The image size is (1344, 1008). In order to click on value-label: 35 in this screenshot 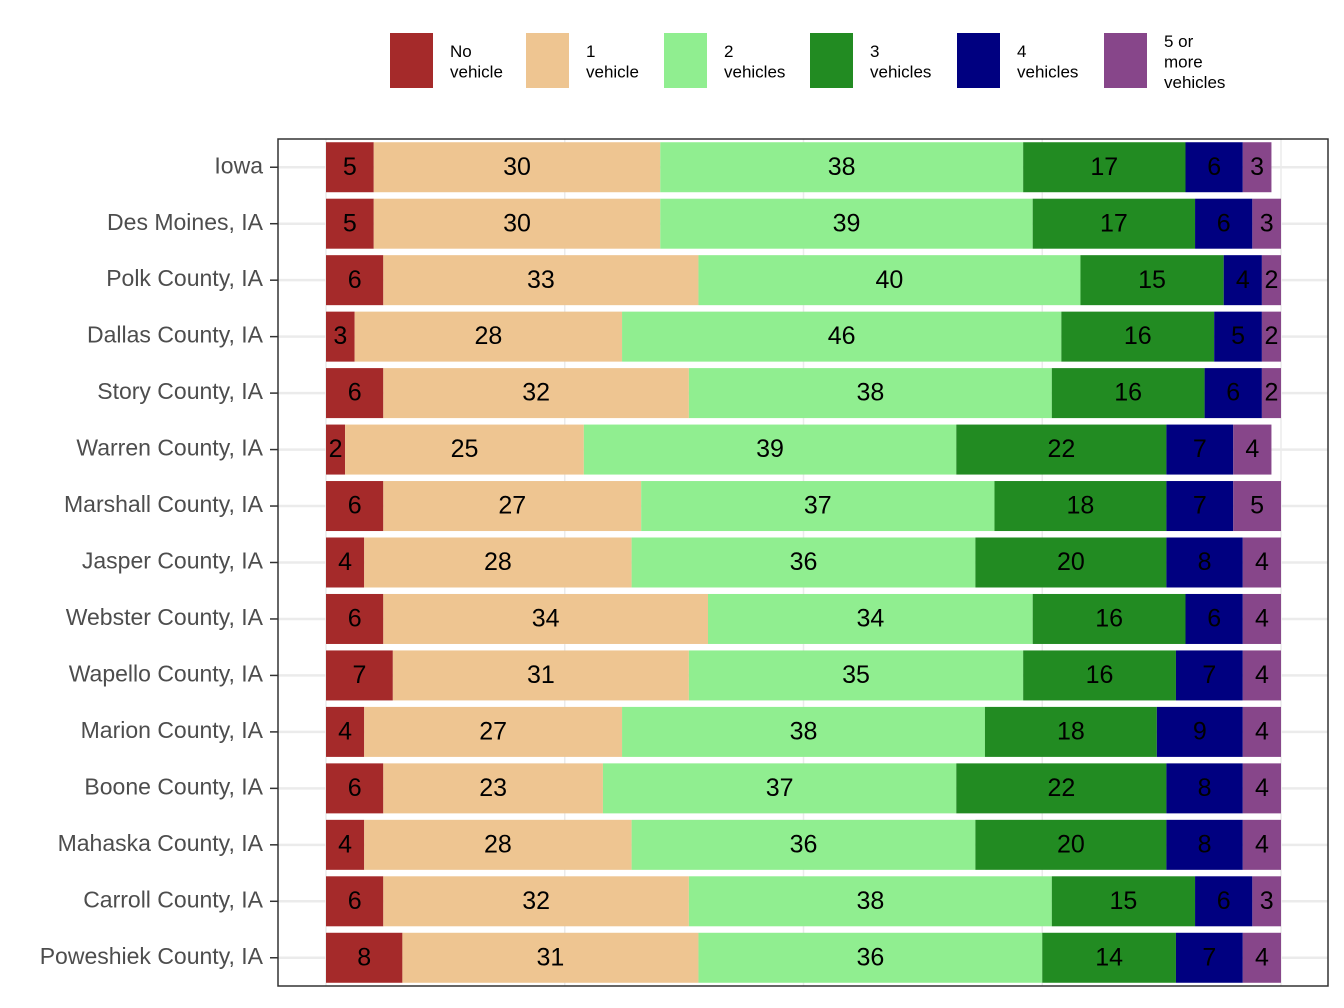, I will do `click(856, 675)`.